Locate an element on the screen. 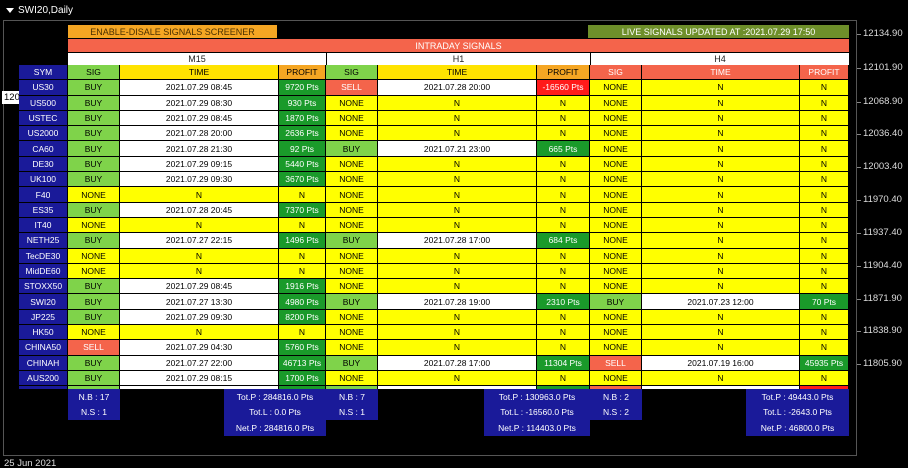 The height and width of the screenshot is (468, 908). symbol-cell: DE30 is located at coordinates (43, 164).